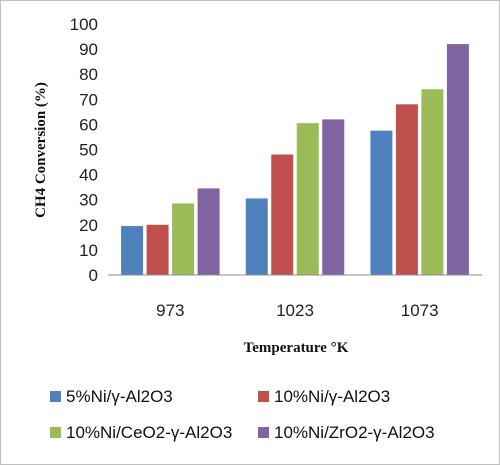 The image size is (500, 465). What do you see at coordinates (354, 432) in the screenshot?
I see `legend-label: 10%Ni/ZrO2-γ-Al2O3` at bounding box center [354, 432].